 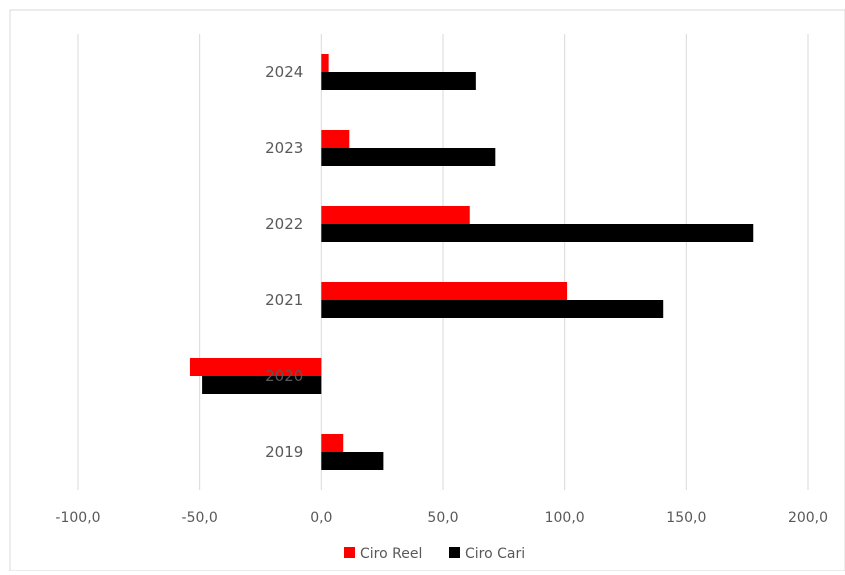 I want to click on x-tick-labels: -100,0 -50,0 0,0 50,0 100,0 150,0 200,0, so click(x=441, y=518).